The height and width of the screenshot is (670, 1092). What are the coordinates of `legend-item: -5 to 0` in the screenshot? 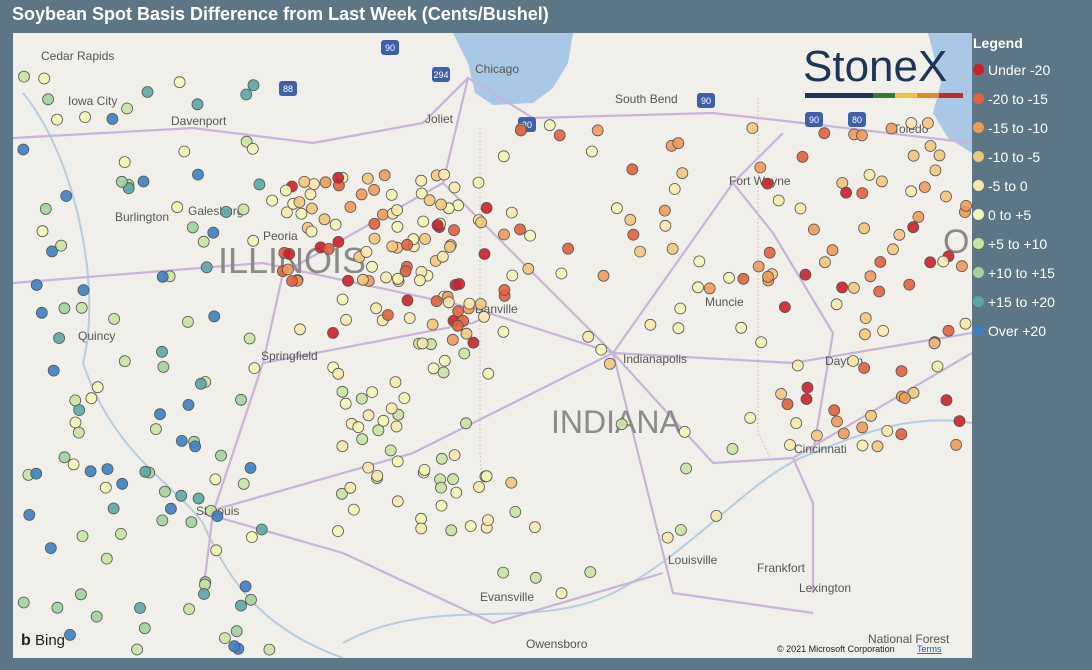 It's located at (1032, 185).